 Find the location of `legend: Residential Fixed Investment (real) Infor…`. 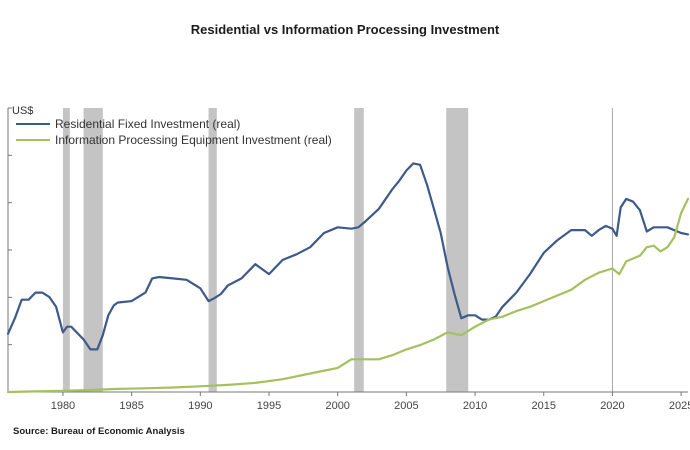

legend: Residential Fixed Investment (real) Infor… is located at coordinates (174, 132).